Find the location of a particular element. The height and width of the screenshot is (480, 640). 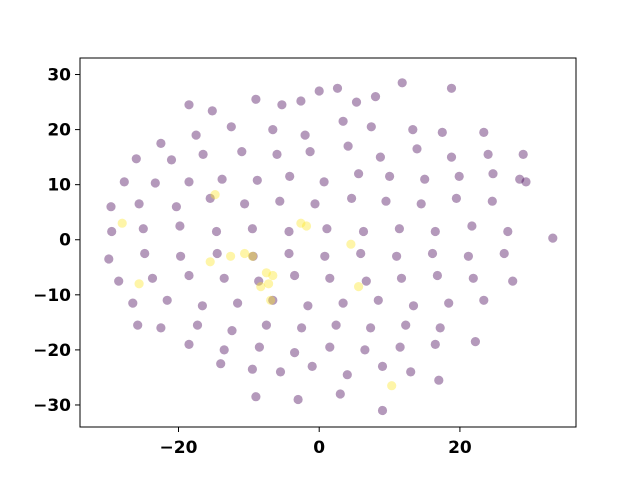

x-tick-label: 0 is located at coordinates (319, 448).